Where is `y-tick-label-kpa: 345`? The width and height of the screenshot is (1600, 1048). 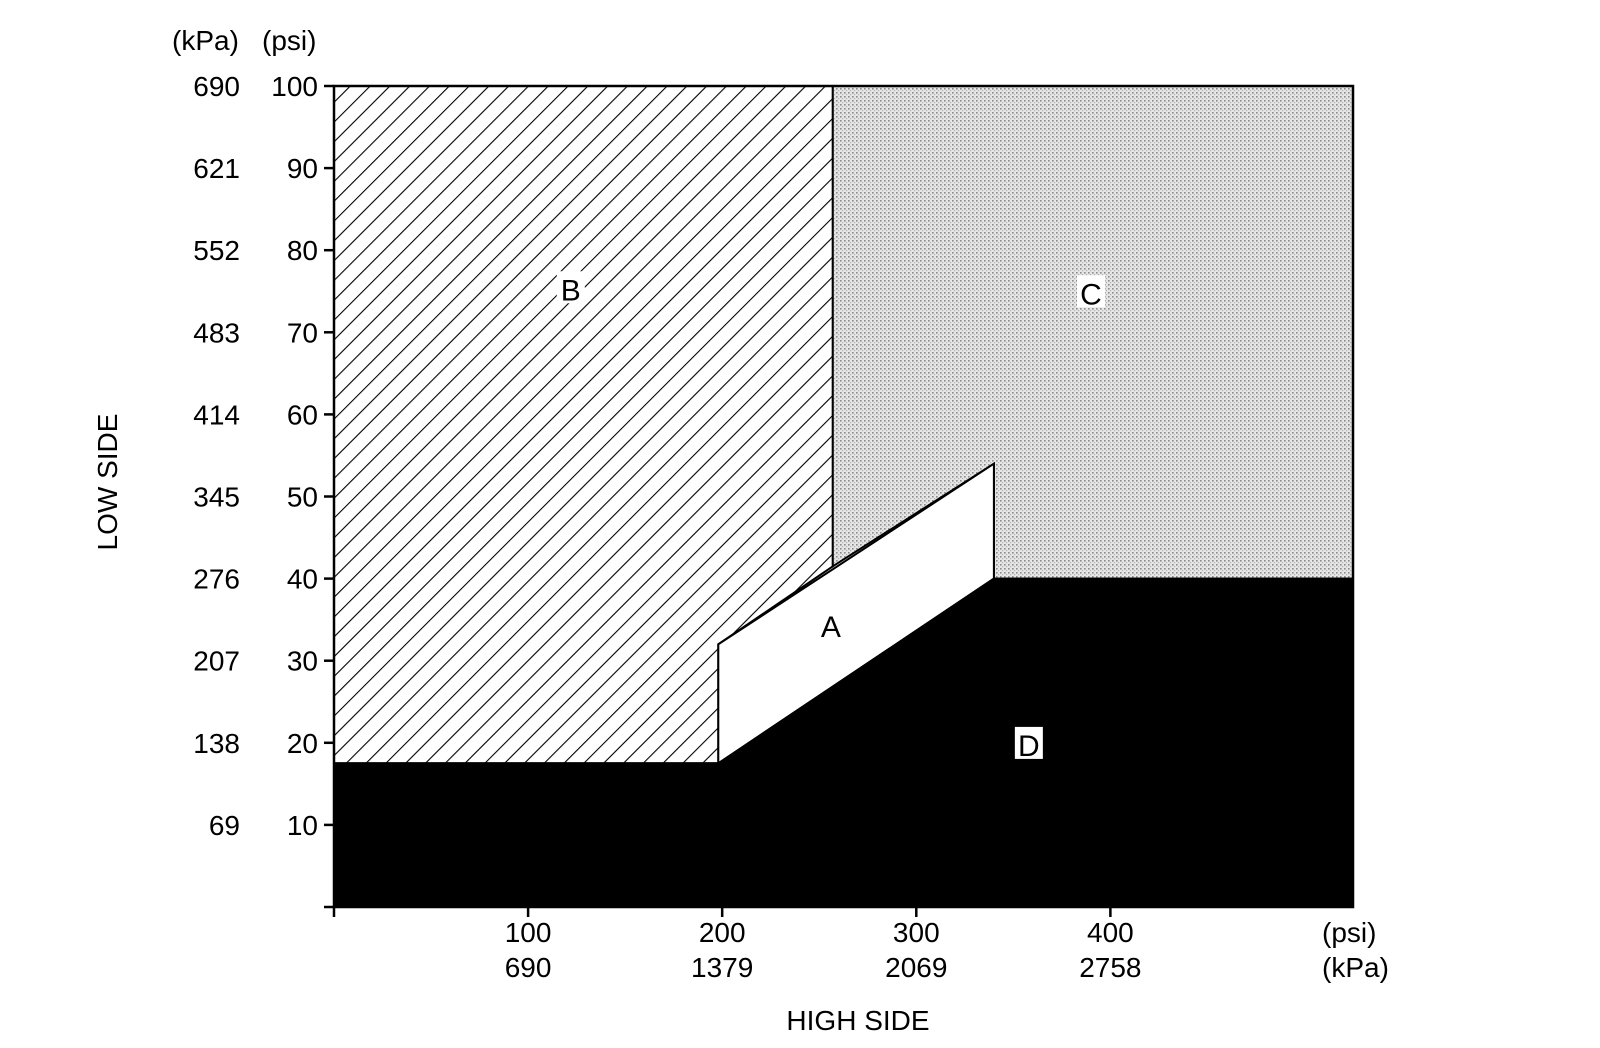
y-tick-label-kpa: 345 is located at coordinates (216, 497).